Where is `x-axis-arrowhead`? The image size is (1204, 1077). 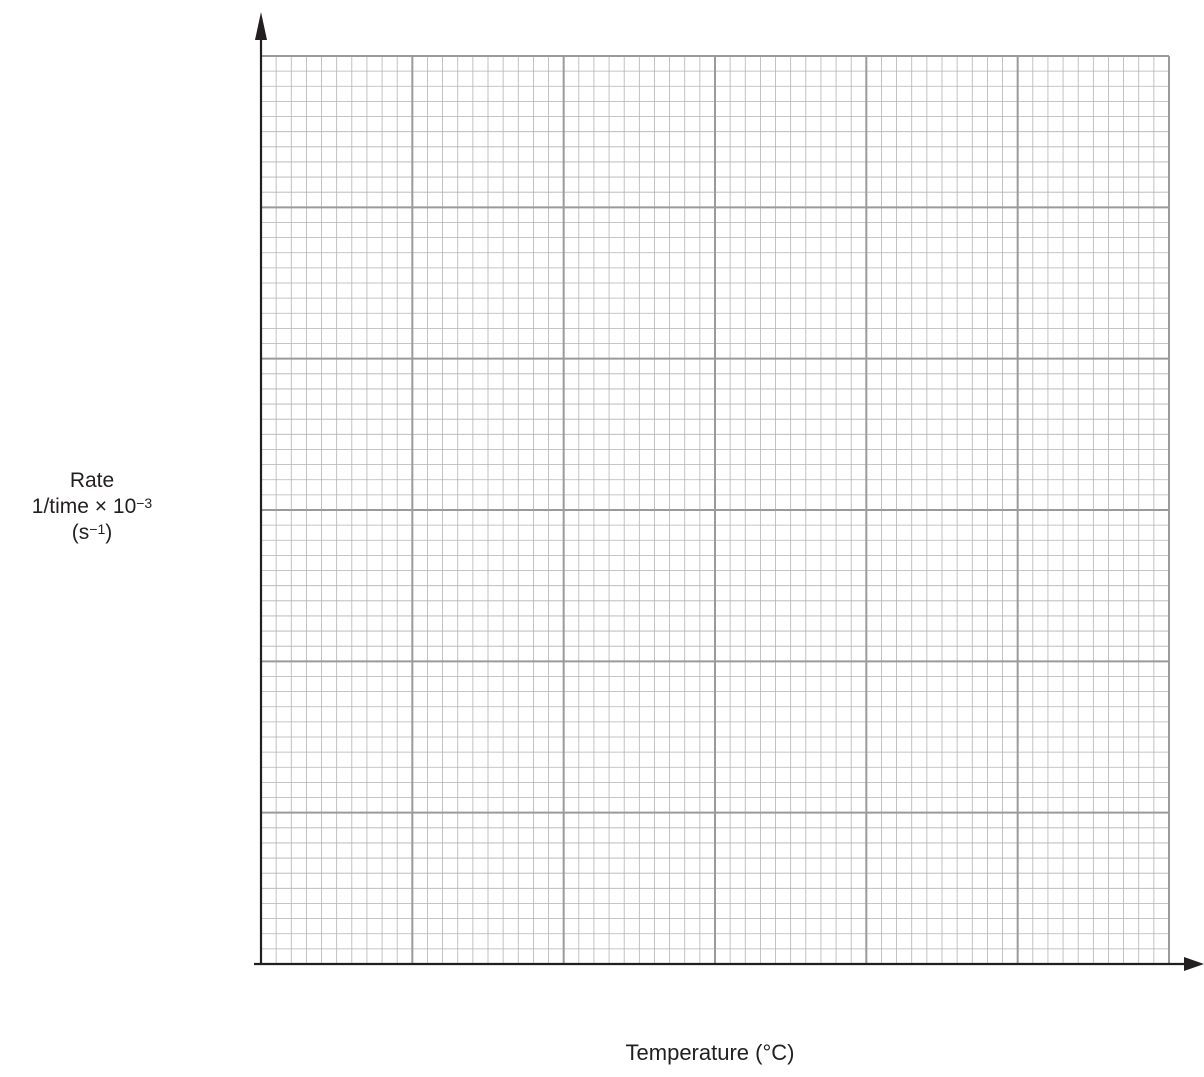 x-axis-arrowhead is located at coordinates (1194, 964).